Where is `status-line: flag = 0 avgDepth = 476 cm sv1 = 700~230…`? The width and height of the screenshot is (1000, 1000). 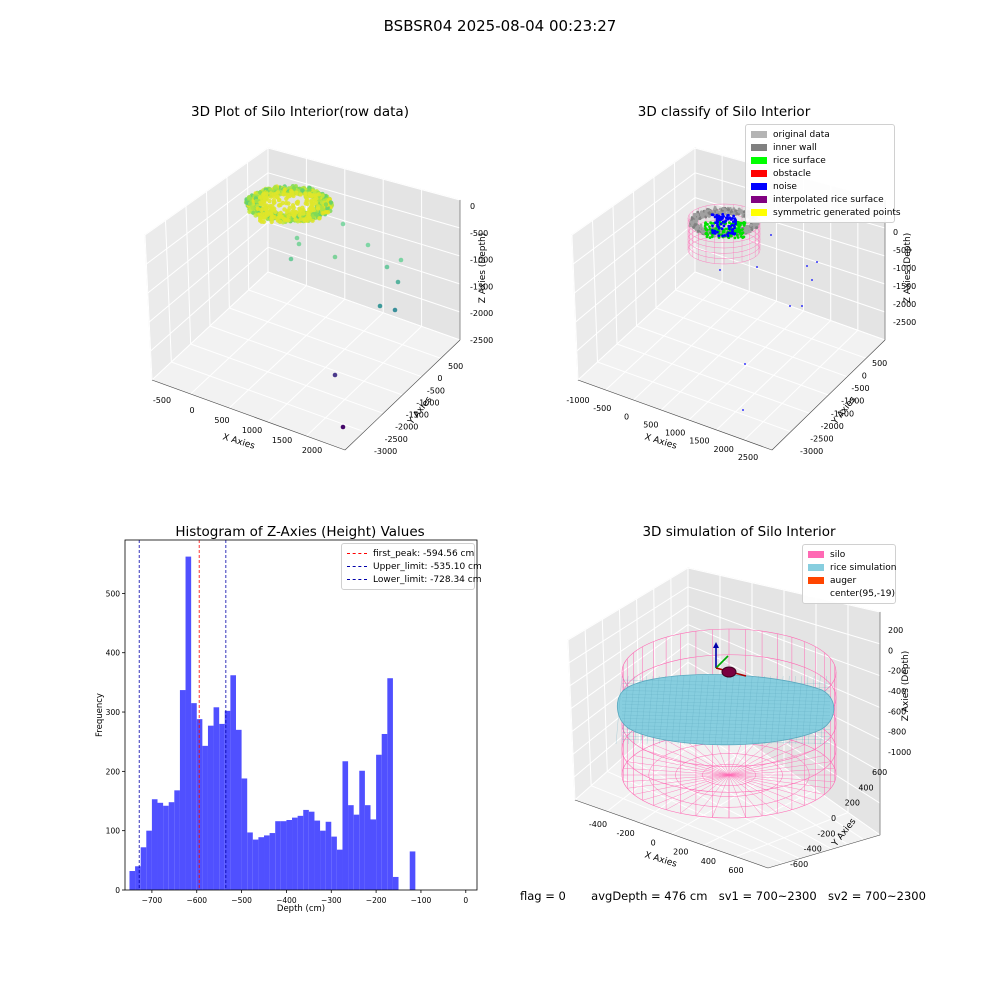 status-line: flag = 0 avgDepth = 476 cm sv1 = 700~230… is located at coordinates (723, 896).